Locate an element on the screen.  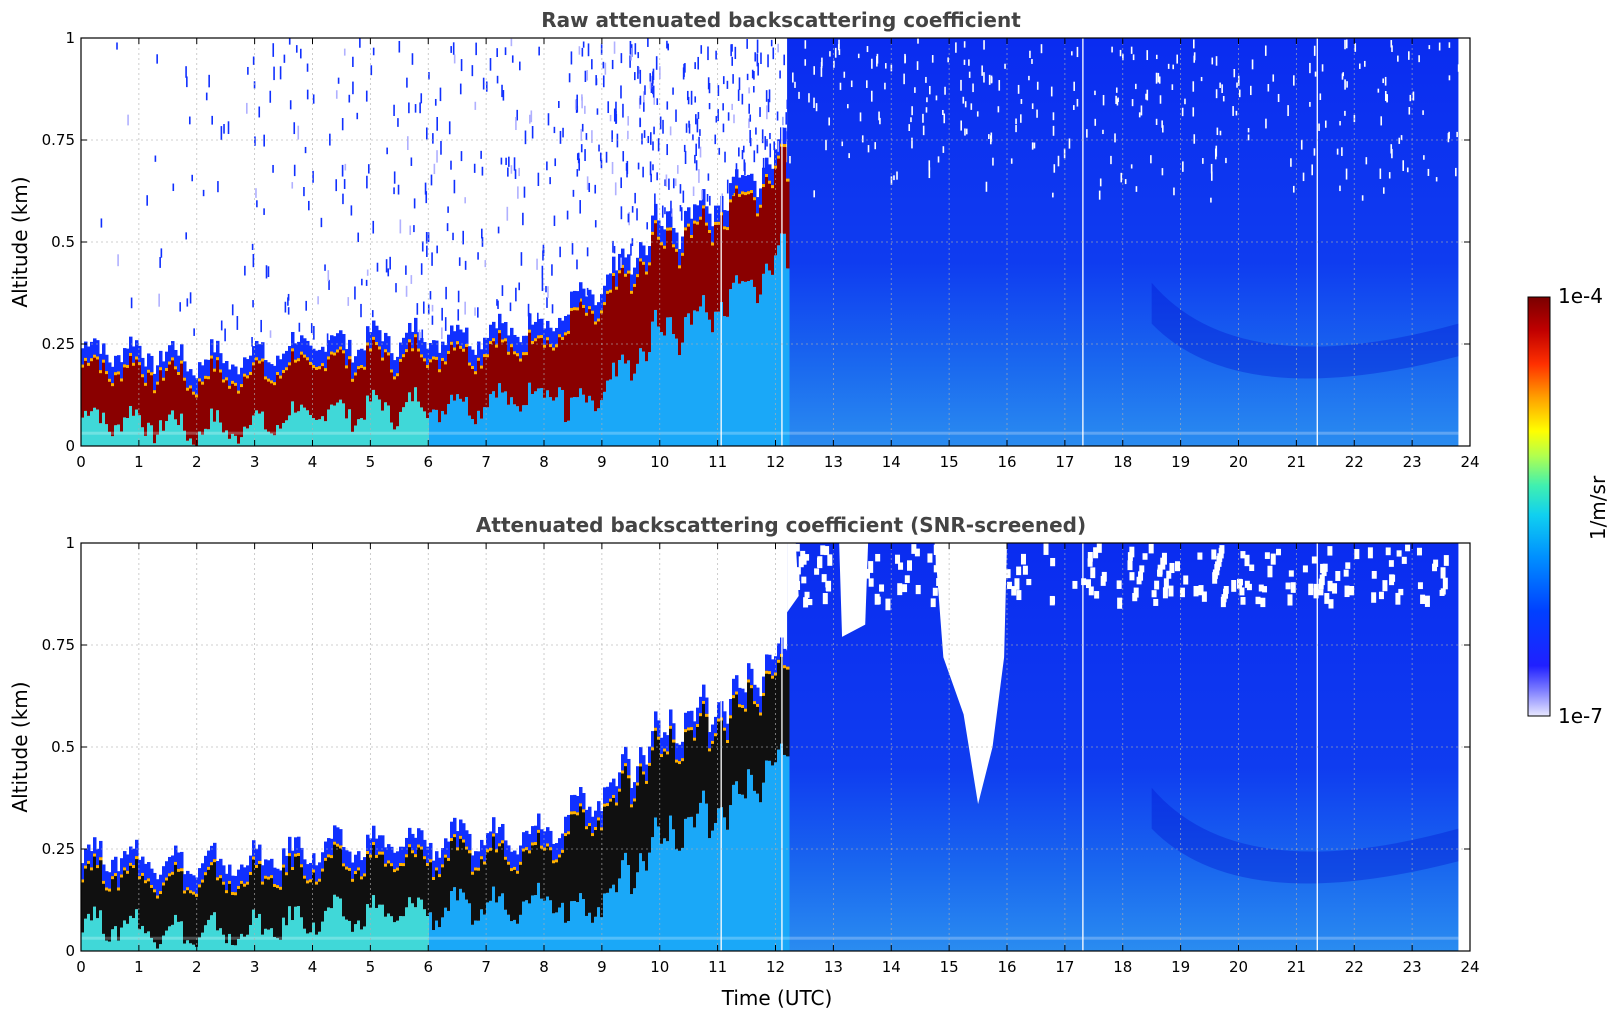
x-tick-label: 15 is located at coordinates (949, 462).